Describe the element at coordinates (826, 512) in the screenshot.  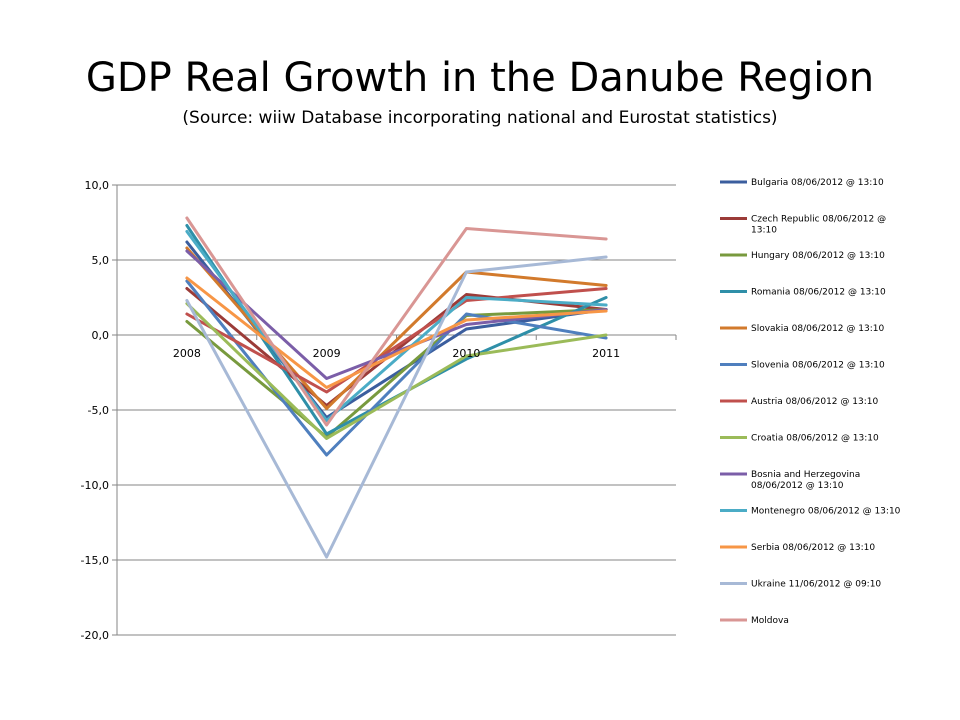
I see `legend-label: Montenegro 08/06/2012 @ 13:10` at that location.